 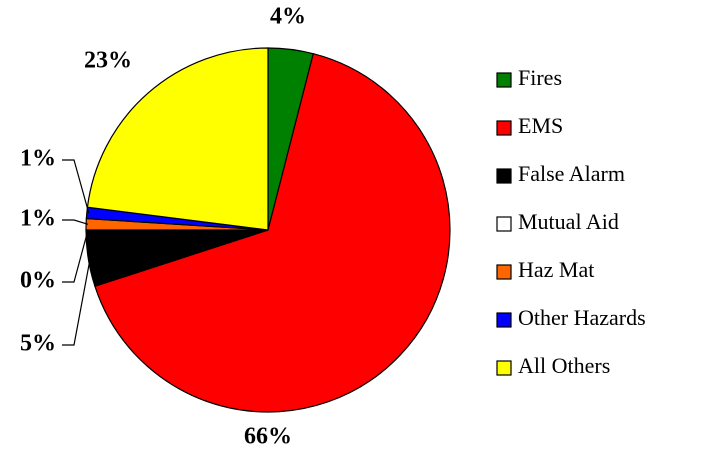 I want to click on legend-label: All Others, so click(x=564, y=365).